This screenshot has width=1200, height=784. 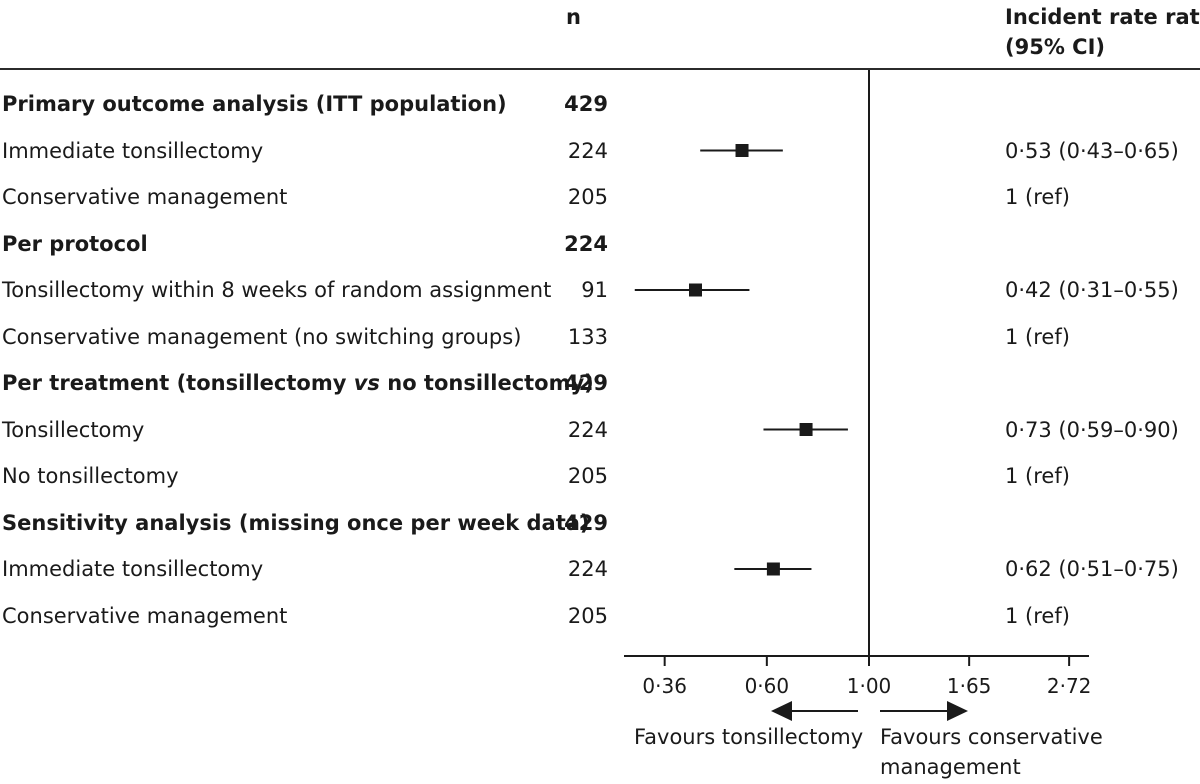 What do you see at coordinates (587, 336) in the screenshot?
I see `row-n: 133` at bounding box center [587, 336].